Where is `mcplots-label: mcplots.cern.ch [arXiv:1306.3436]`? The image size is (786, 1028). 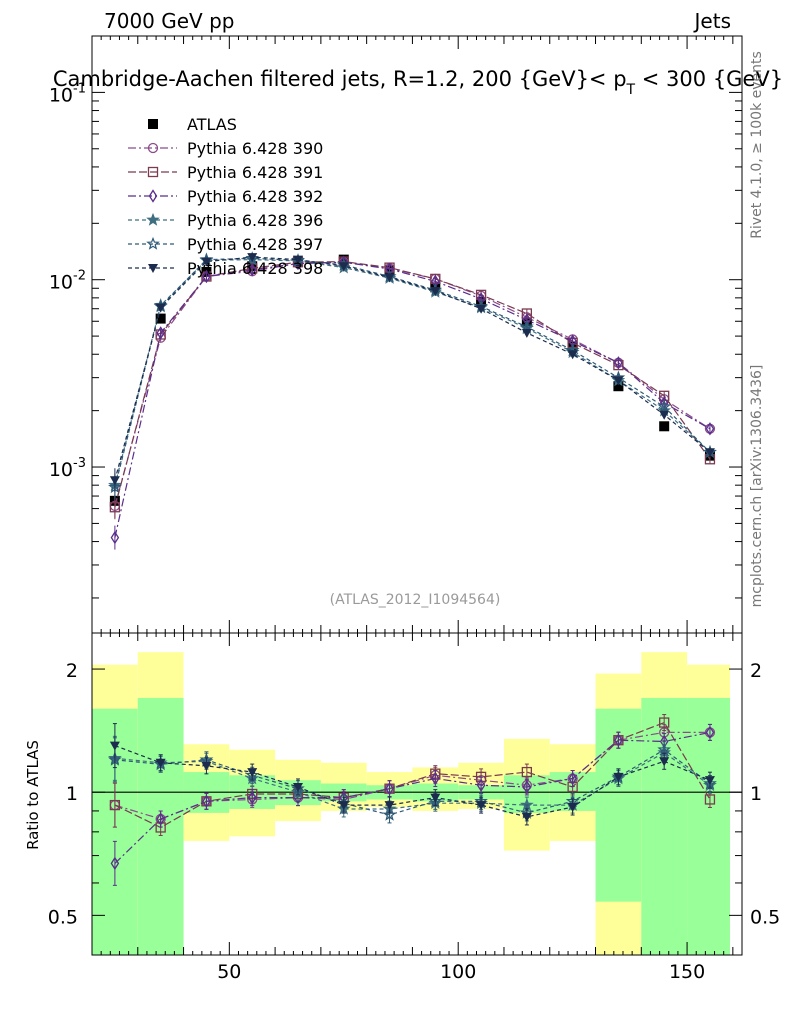 mcplots-label: mcplots.cern.ch [arXiv:1306.3436] is located at coordinates (757, 486).